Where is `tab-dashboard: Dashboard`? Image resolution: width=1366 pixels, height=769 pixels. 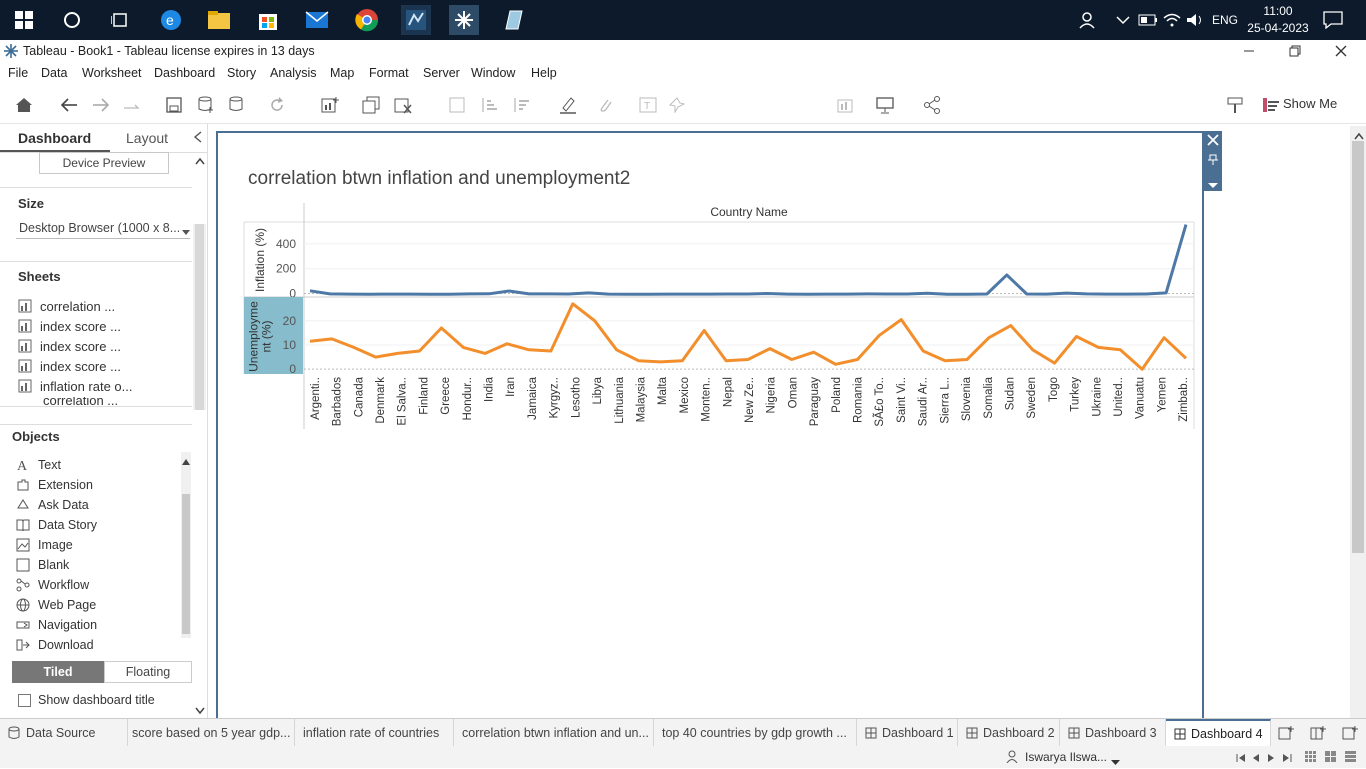 tab-dashboard: Dashboard is located at coordinates (55, 138).